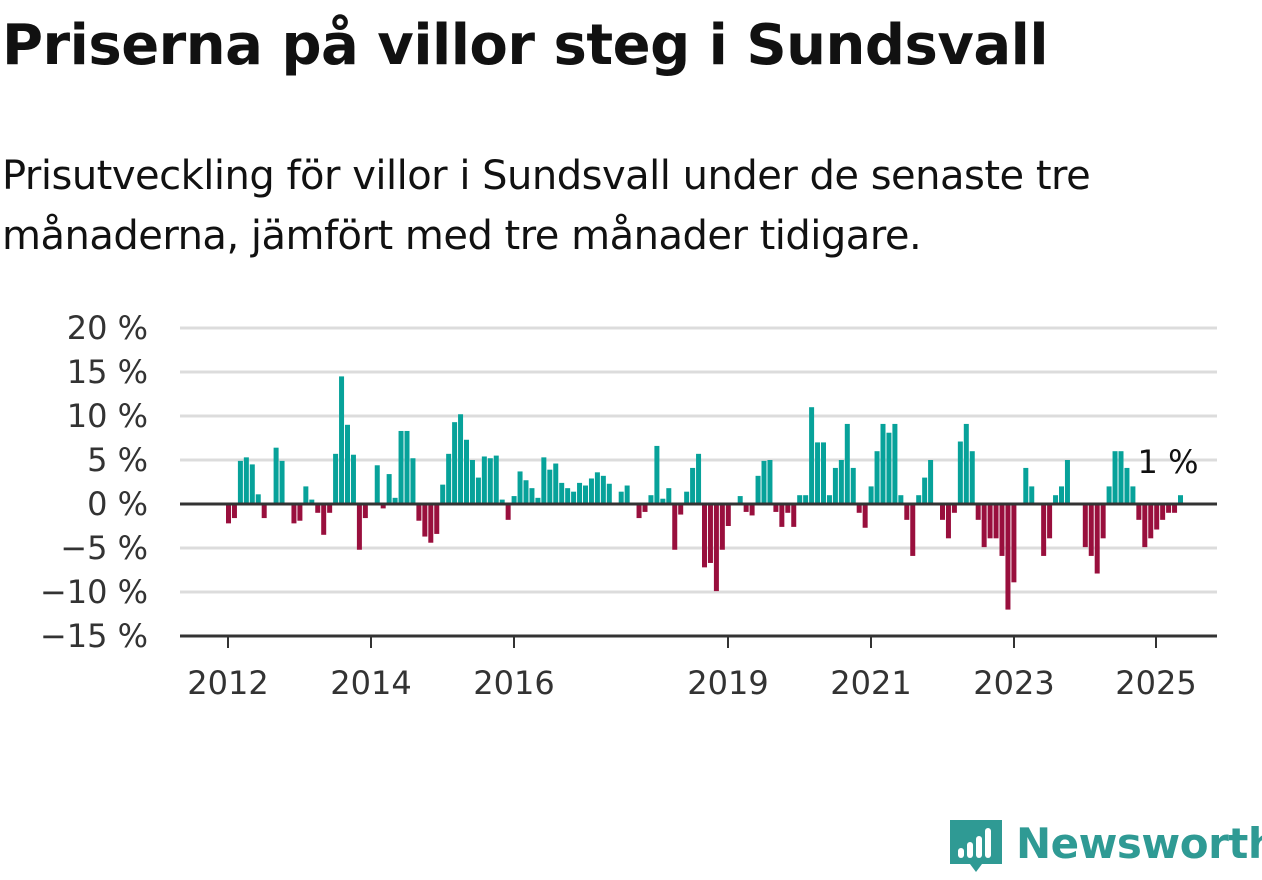  I want to click on last-value-label: 1 %, so click(1168, 462).